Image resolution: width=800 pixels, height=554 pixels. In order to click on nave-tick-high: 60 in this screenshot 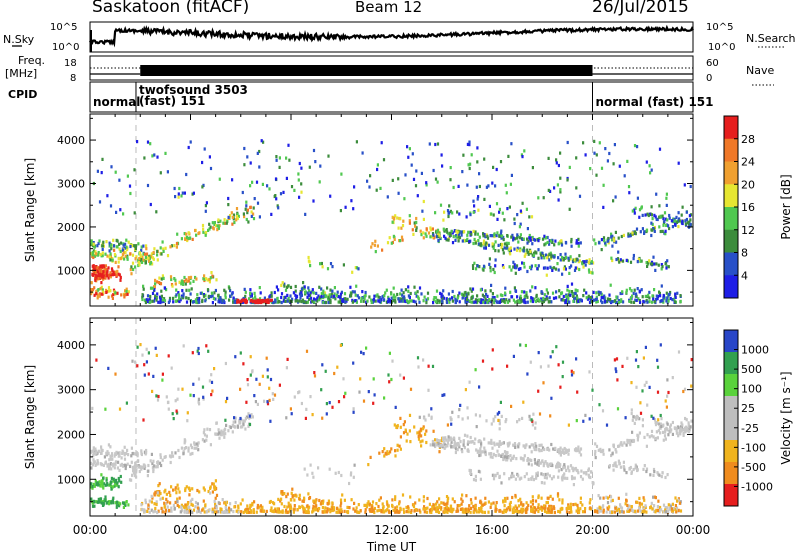, I will do `click(712, 63)`.